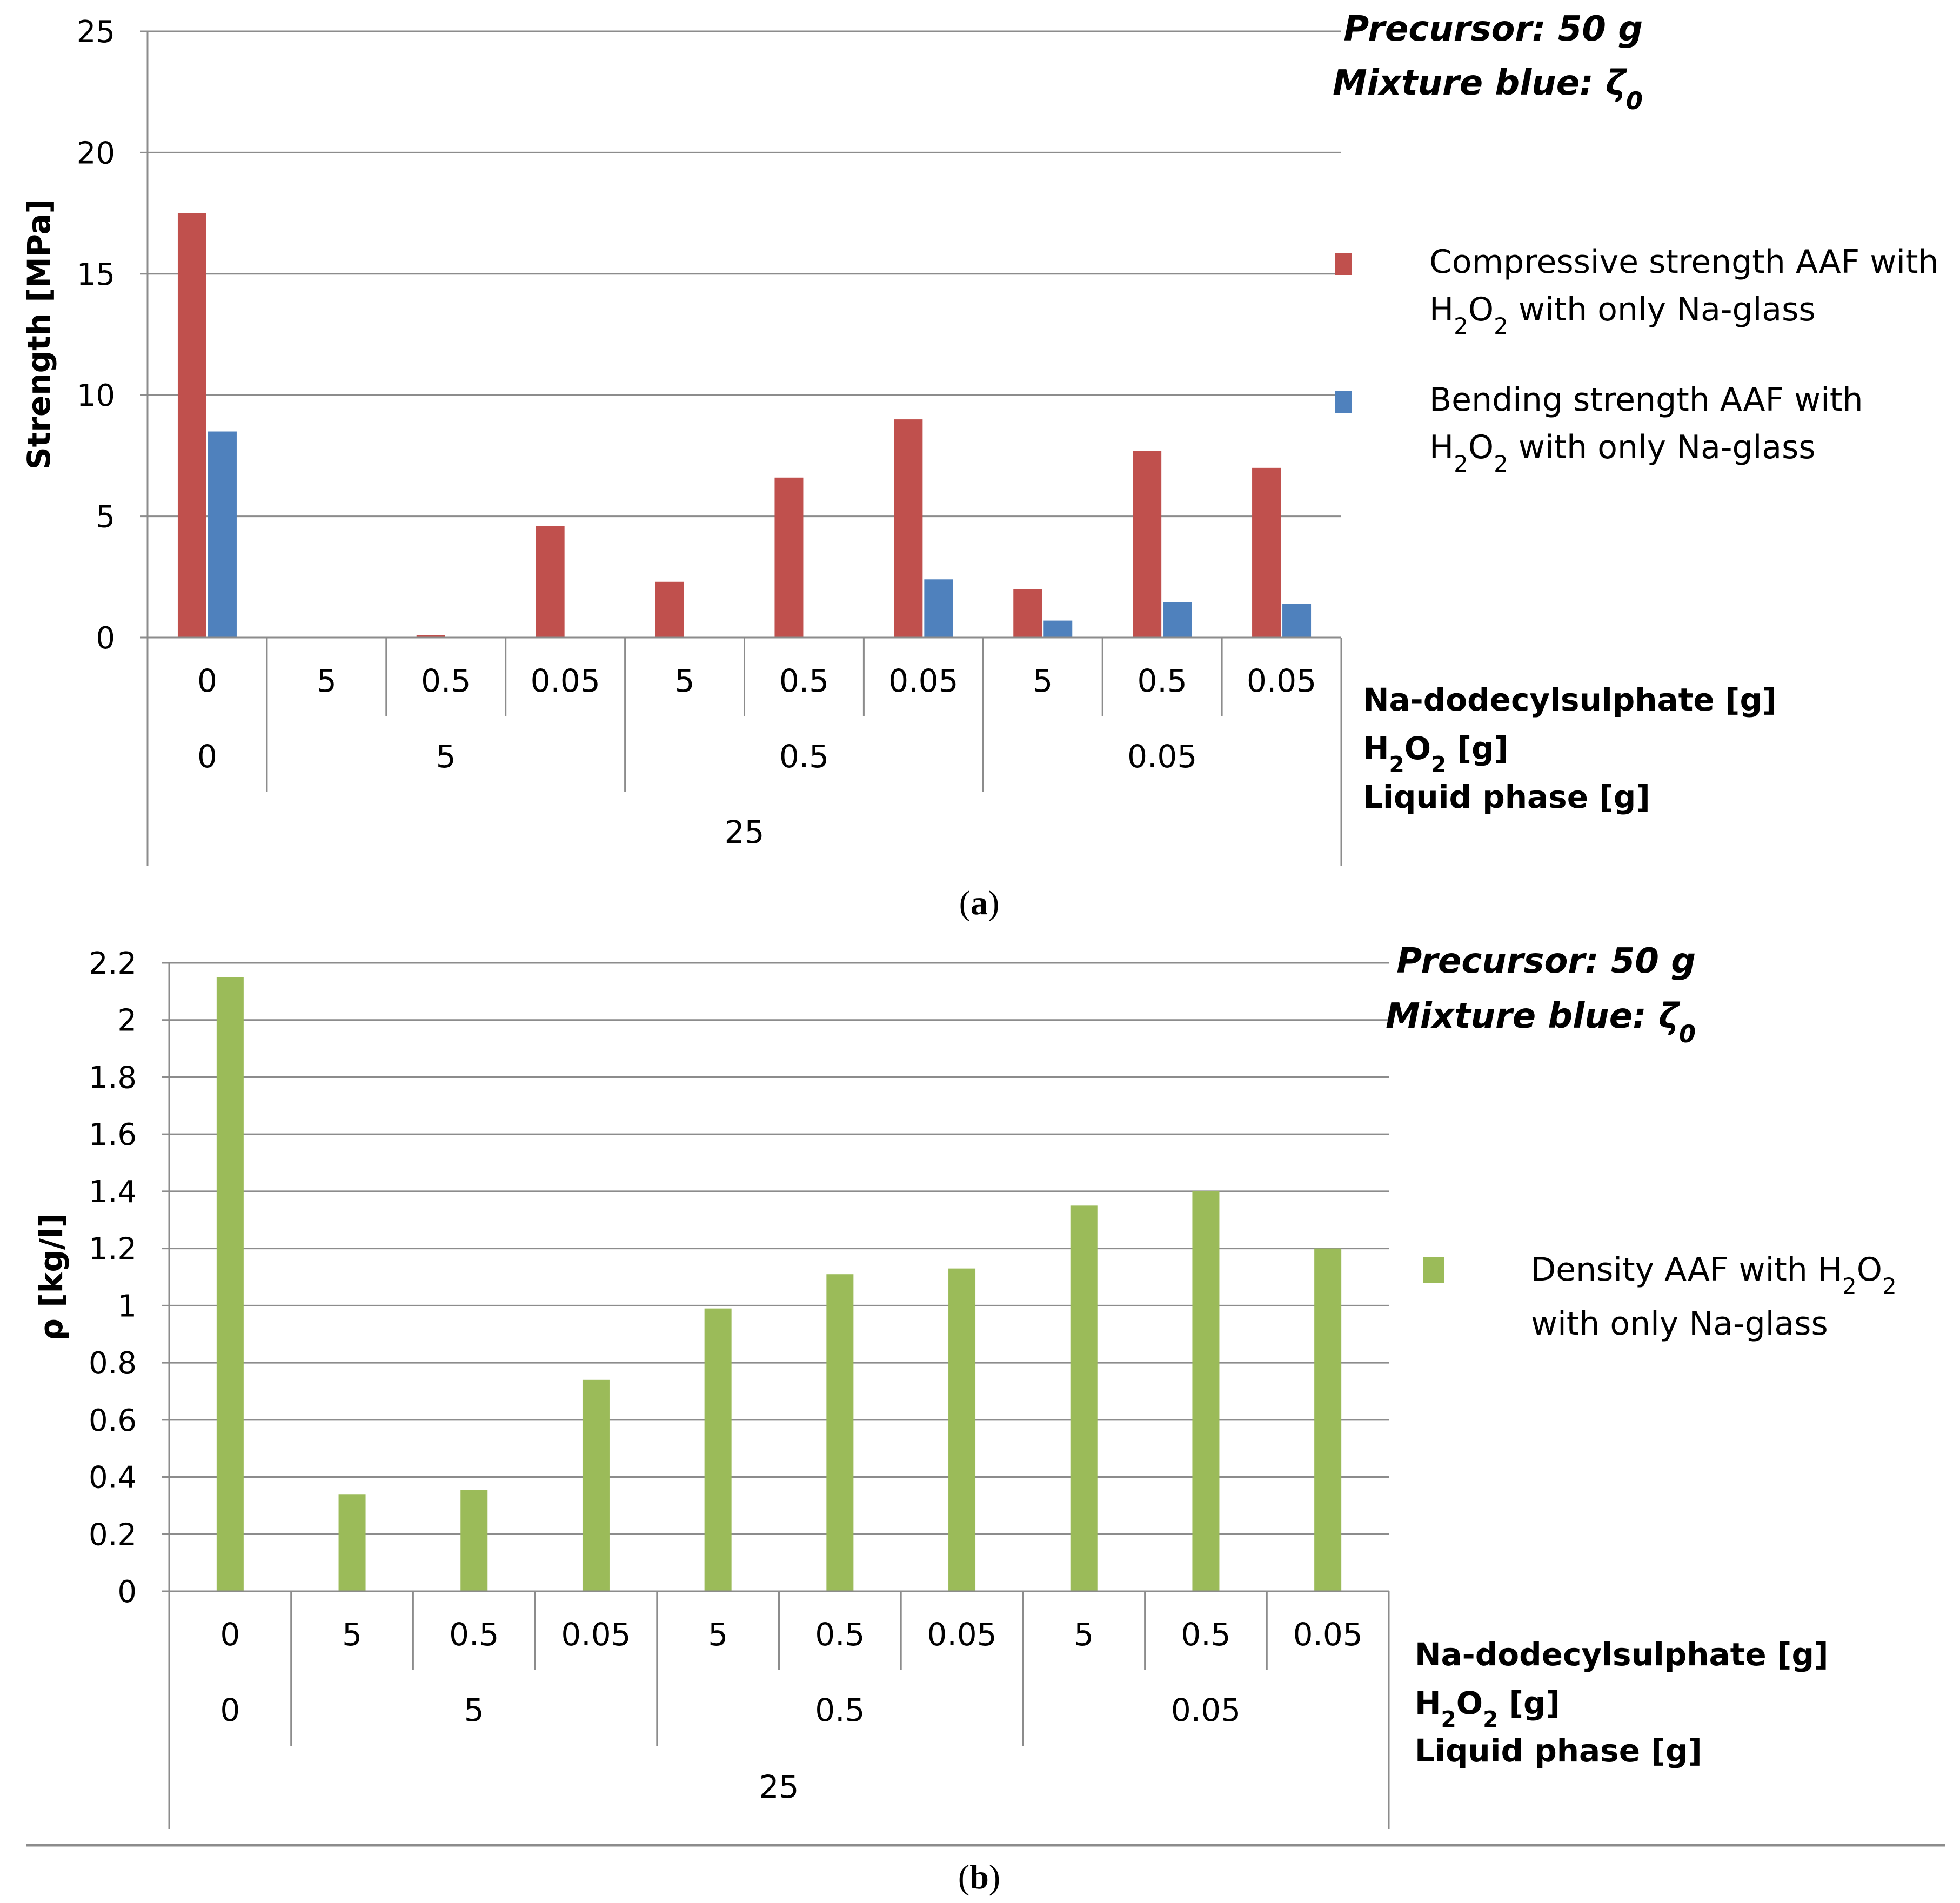 The height and width of the screenshot is (1903, 1960). I want to click on y-tick-label: 1.2, so click(113, 1249).